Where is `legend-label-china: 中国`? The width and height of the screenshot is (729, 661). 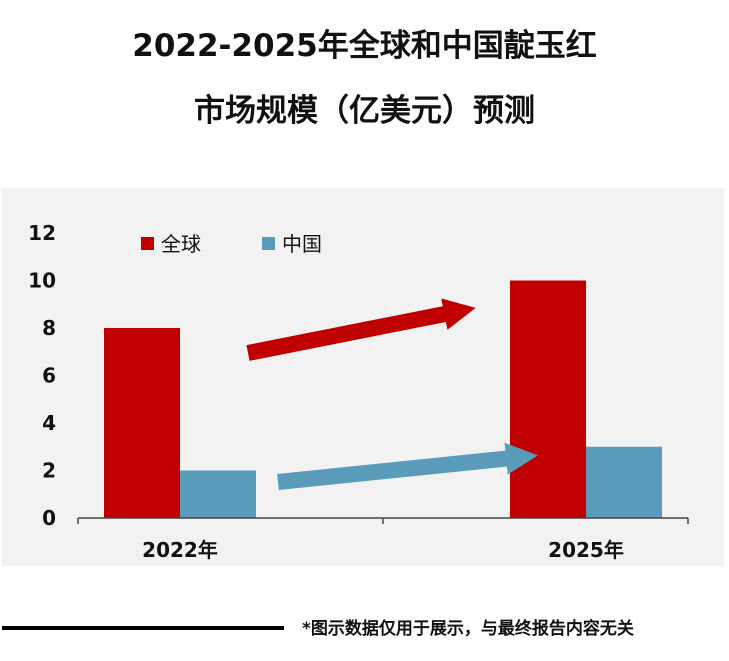 legend-label-china: 中国 is located at coordinates (302, 244).